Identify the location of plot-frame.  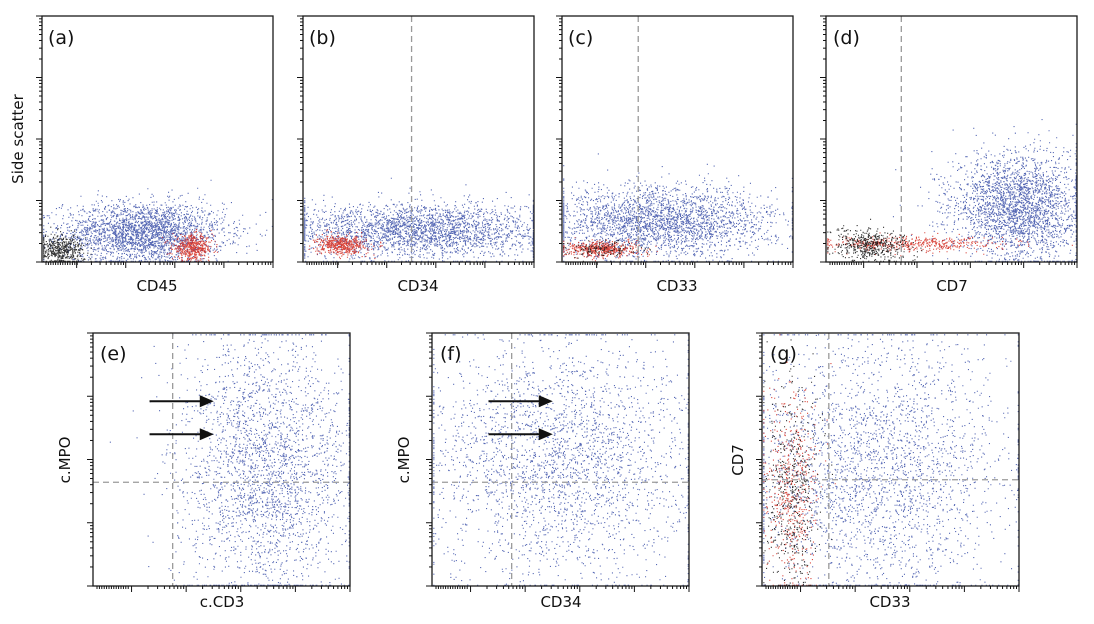
(221, 459).